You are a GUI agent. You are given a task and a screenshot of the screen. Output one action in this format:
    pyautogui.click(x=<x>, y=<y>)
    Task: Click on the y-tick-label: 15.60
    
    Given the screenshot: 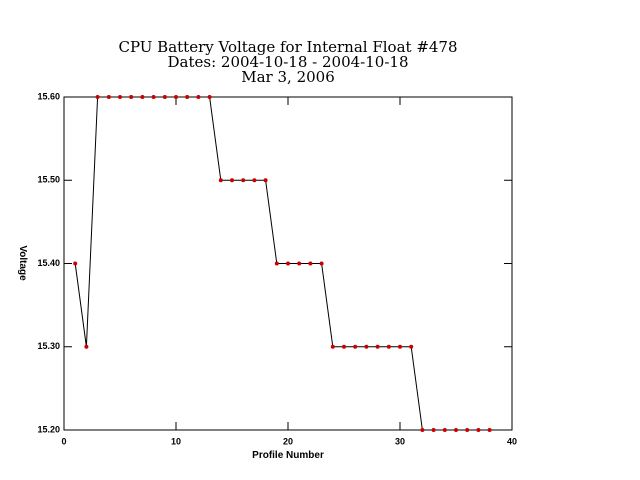 What is the action you would take?
    pyautogui.click(x=48, y=96)
    